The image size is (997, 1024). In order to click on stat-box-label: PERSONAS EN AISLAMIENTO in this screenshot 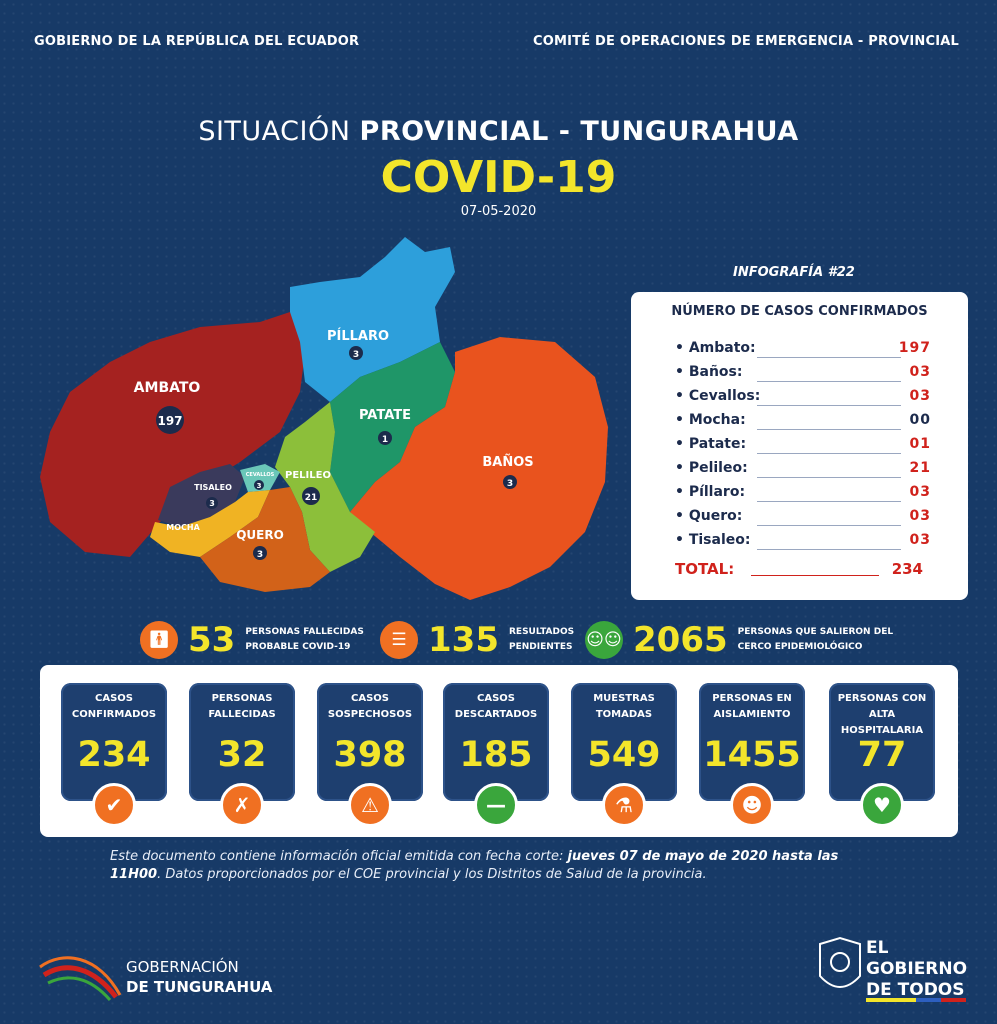, I will do `click(752, 706)`.